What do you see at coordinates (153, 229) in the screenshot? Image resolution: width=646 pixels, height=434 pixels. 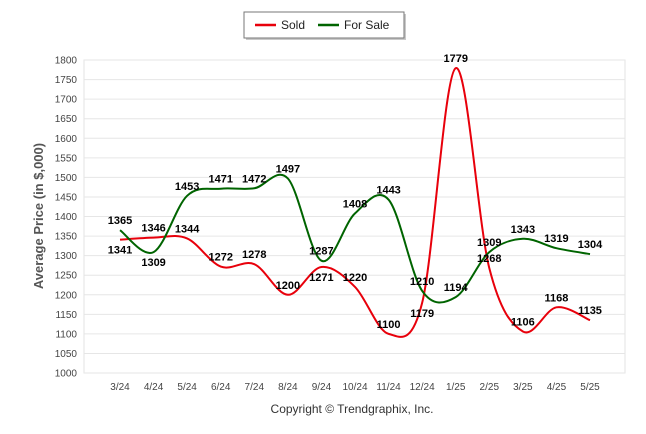 I see `sold-data-label: 1346` at bounding box center [153, 229].